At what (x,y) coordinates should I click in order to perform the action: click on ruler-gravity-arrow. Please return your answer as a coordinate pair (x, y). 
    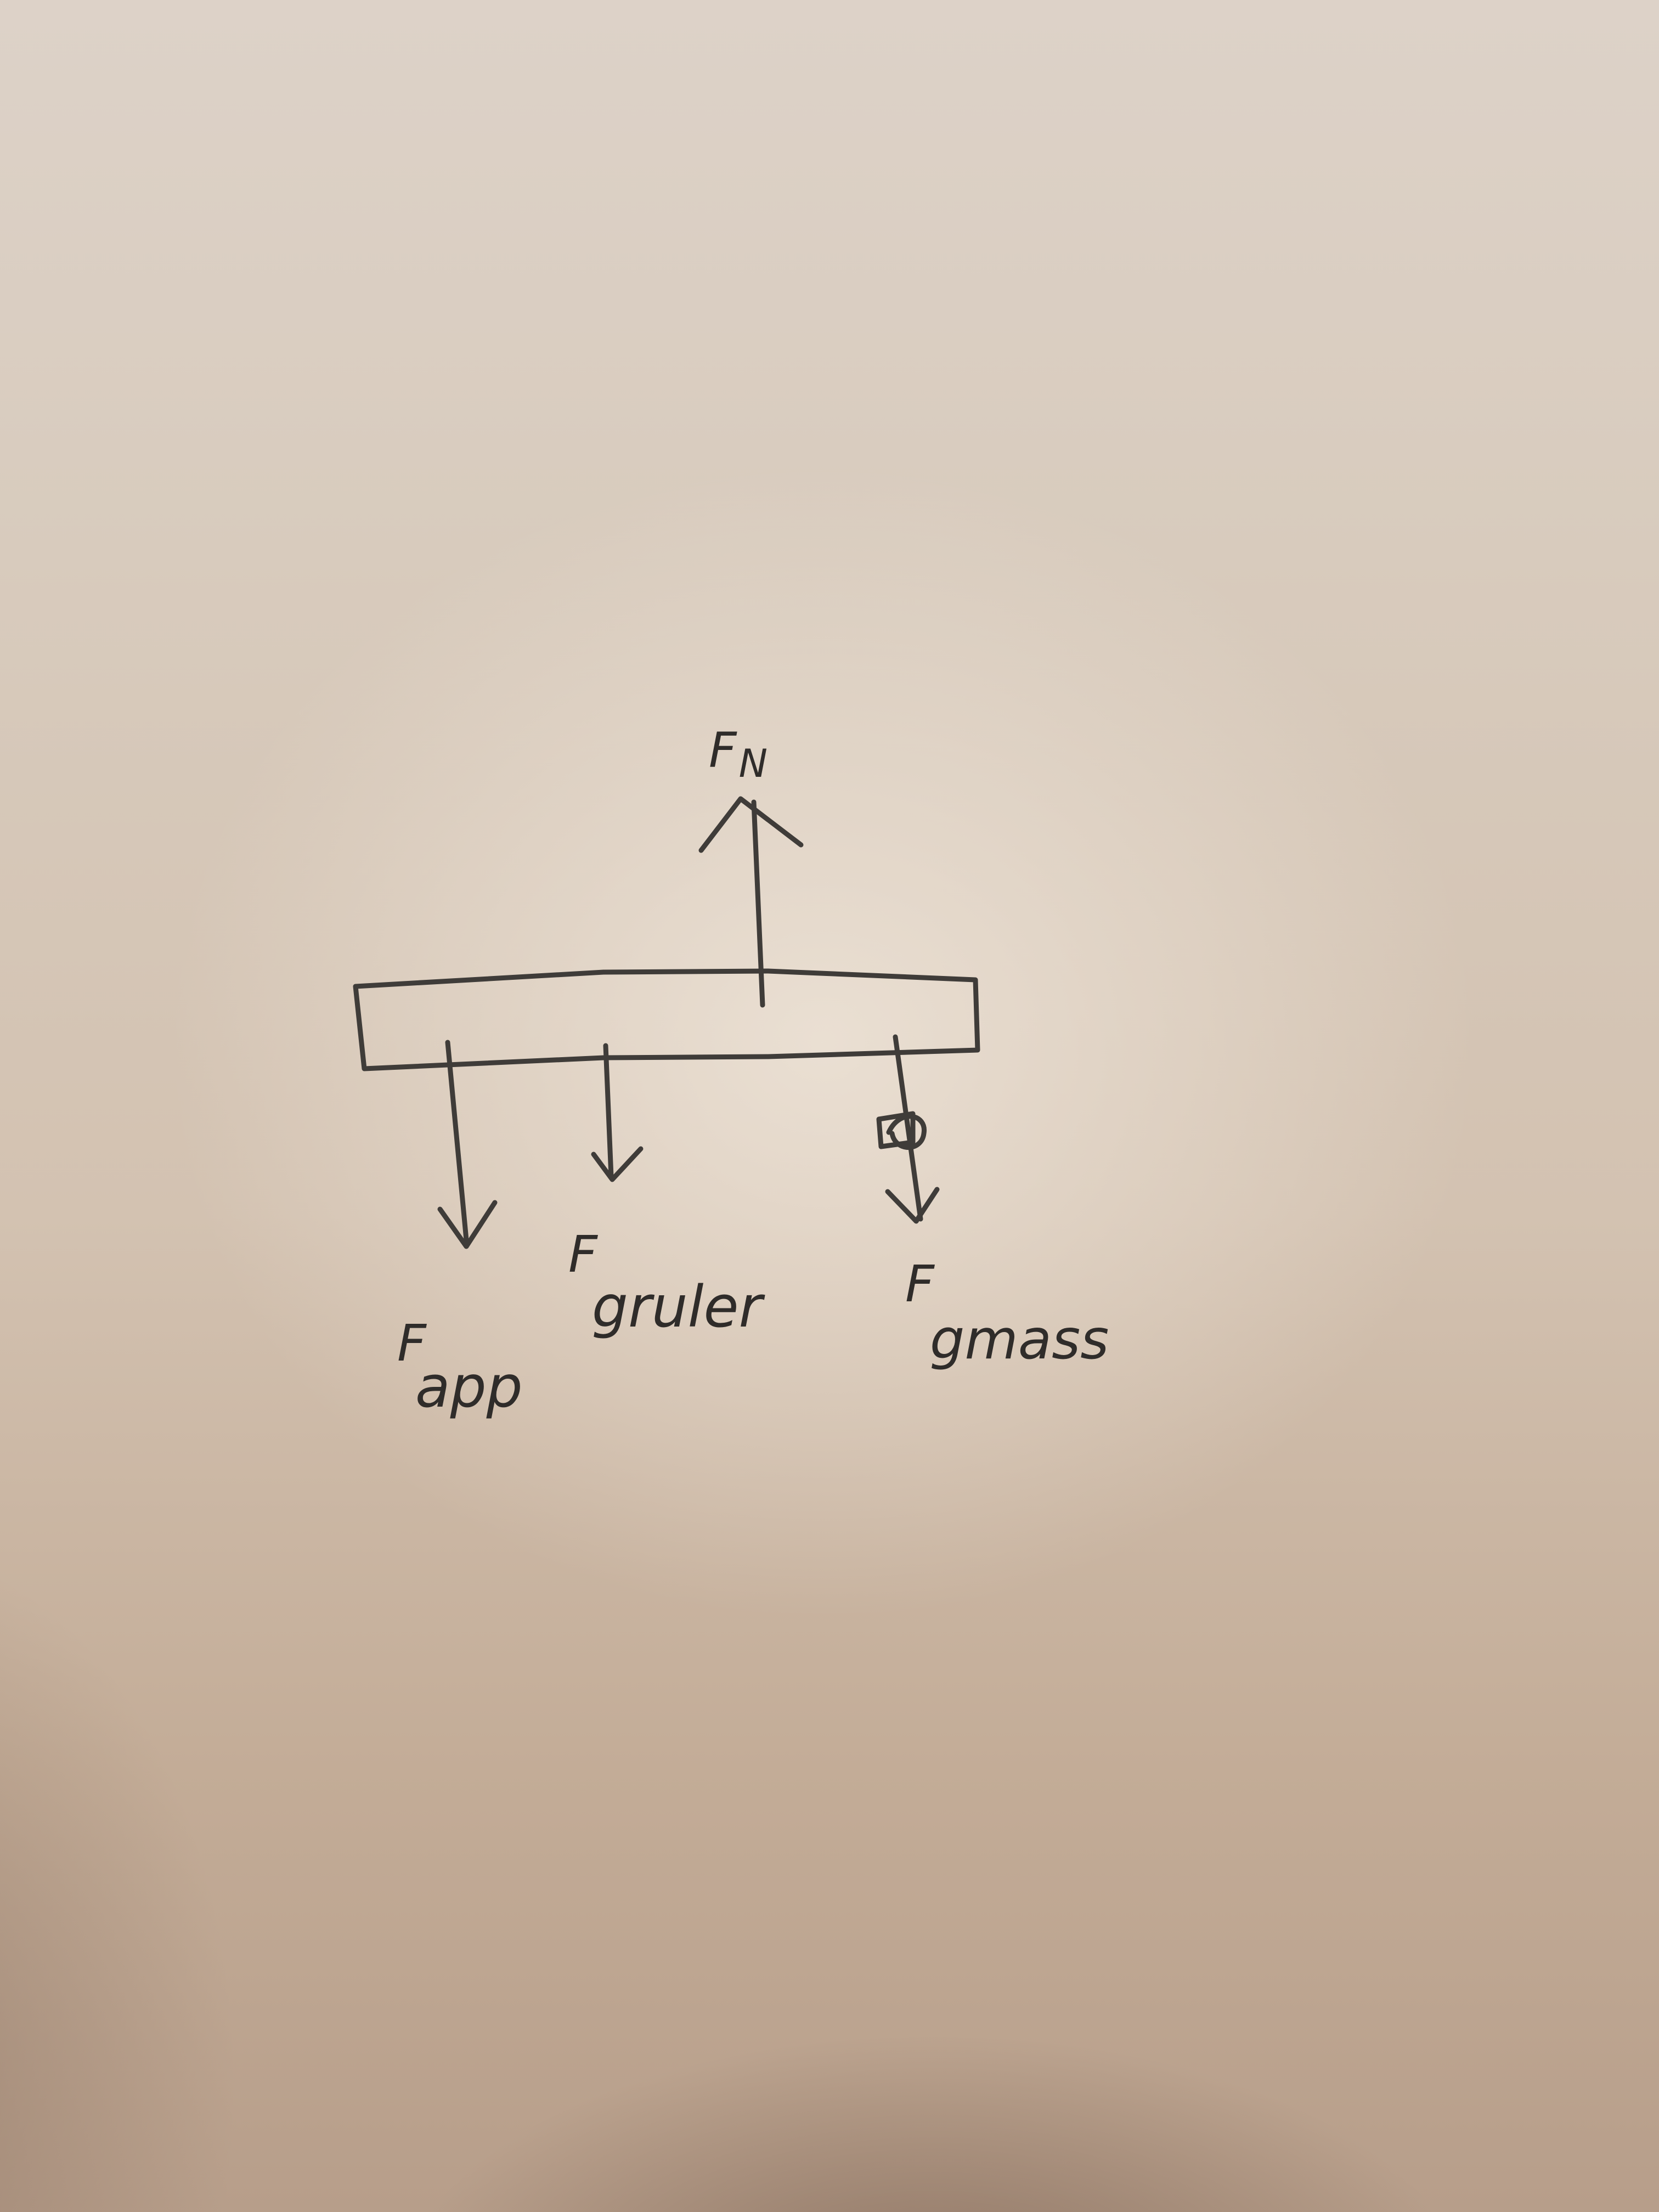
    Looking at the image, I should click on (608, 1111).